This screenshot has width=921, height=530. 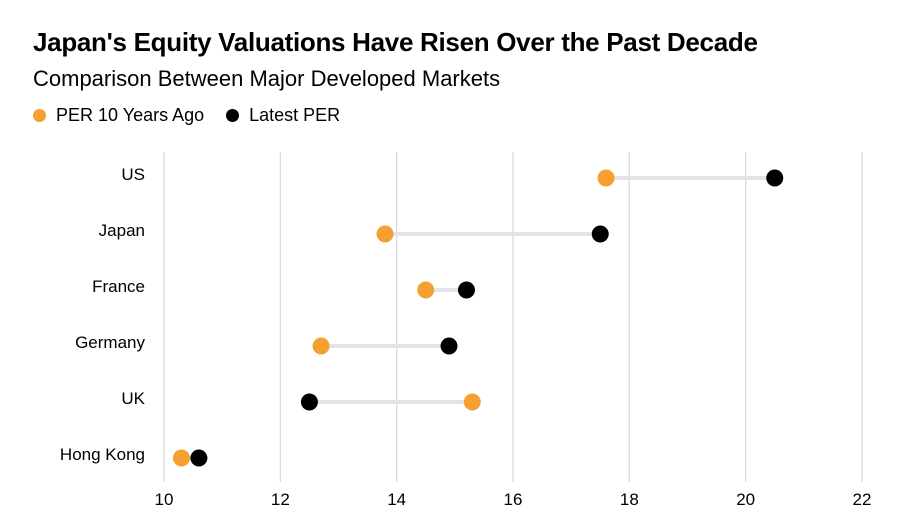 I want to click on x-tick-label-20: 20, so click(x=745, y=499).